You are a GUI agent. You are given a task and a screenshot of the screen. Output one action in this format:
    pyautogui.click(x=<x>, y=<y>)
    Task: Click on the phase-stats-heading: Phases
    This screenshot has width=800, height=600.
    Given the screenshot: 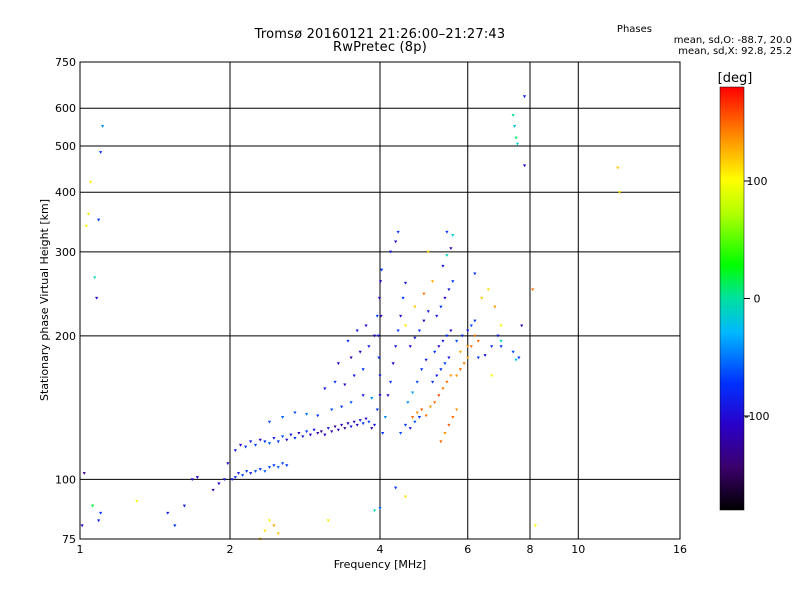 What is the action you would take?
    pyautogui.click(x=634, y=29)
    